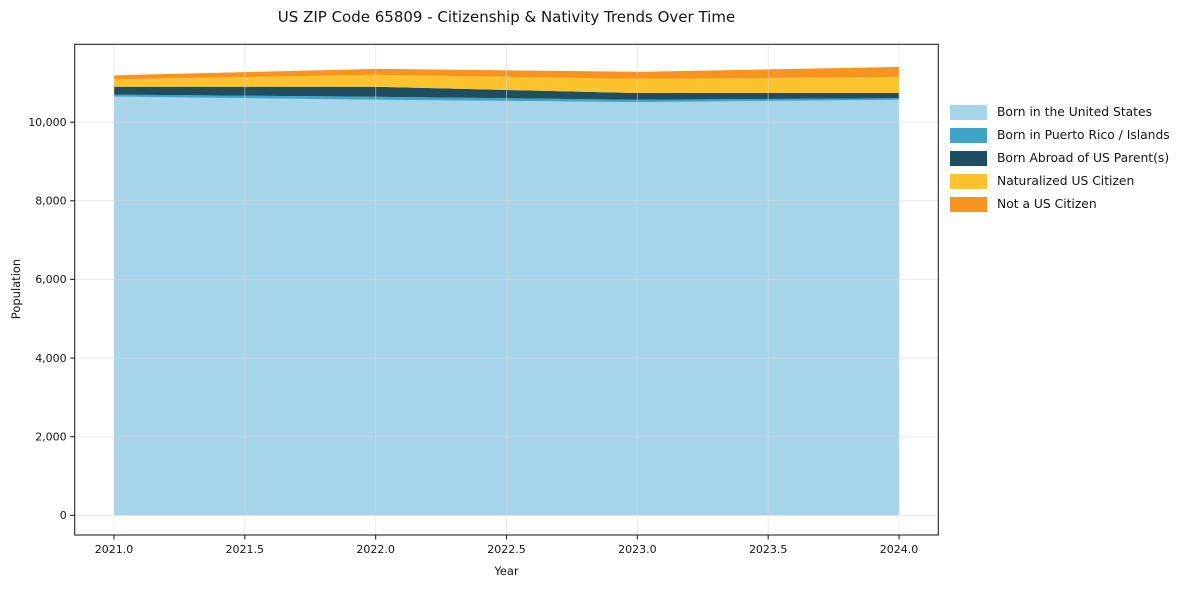 The image size is (1189, 590). Describe the element at coordinates (51, 437) in the screenshot. I see `y-tick-label: 2,000` at that location.